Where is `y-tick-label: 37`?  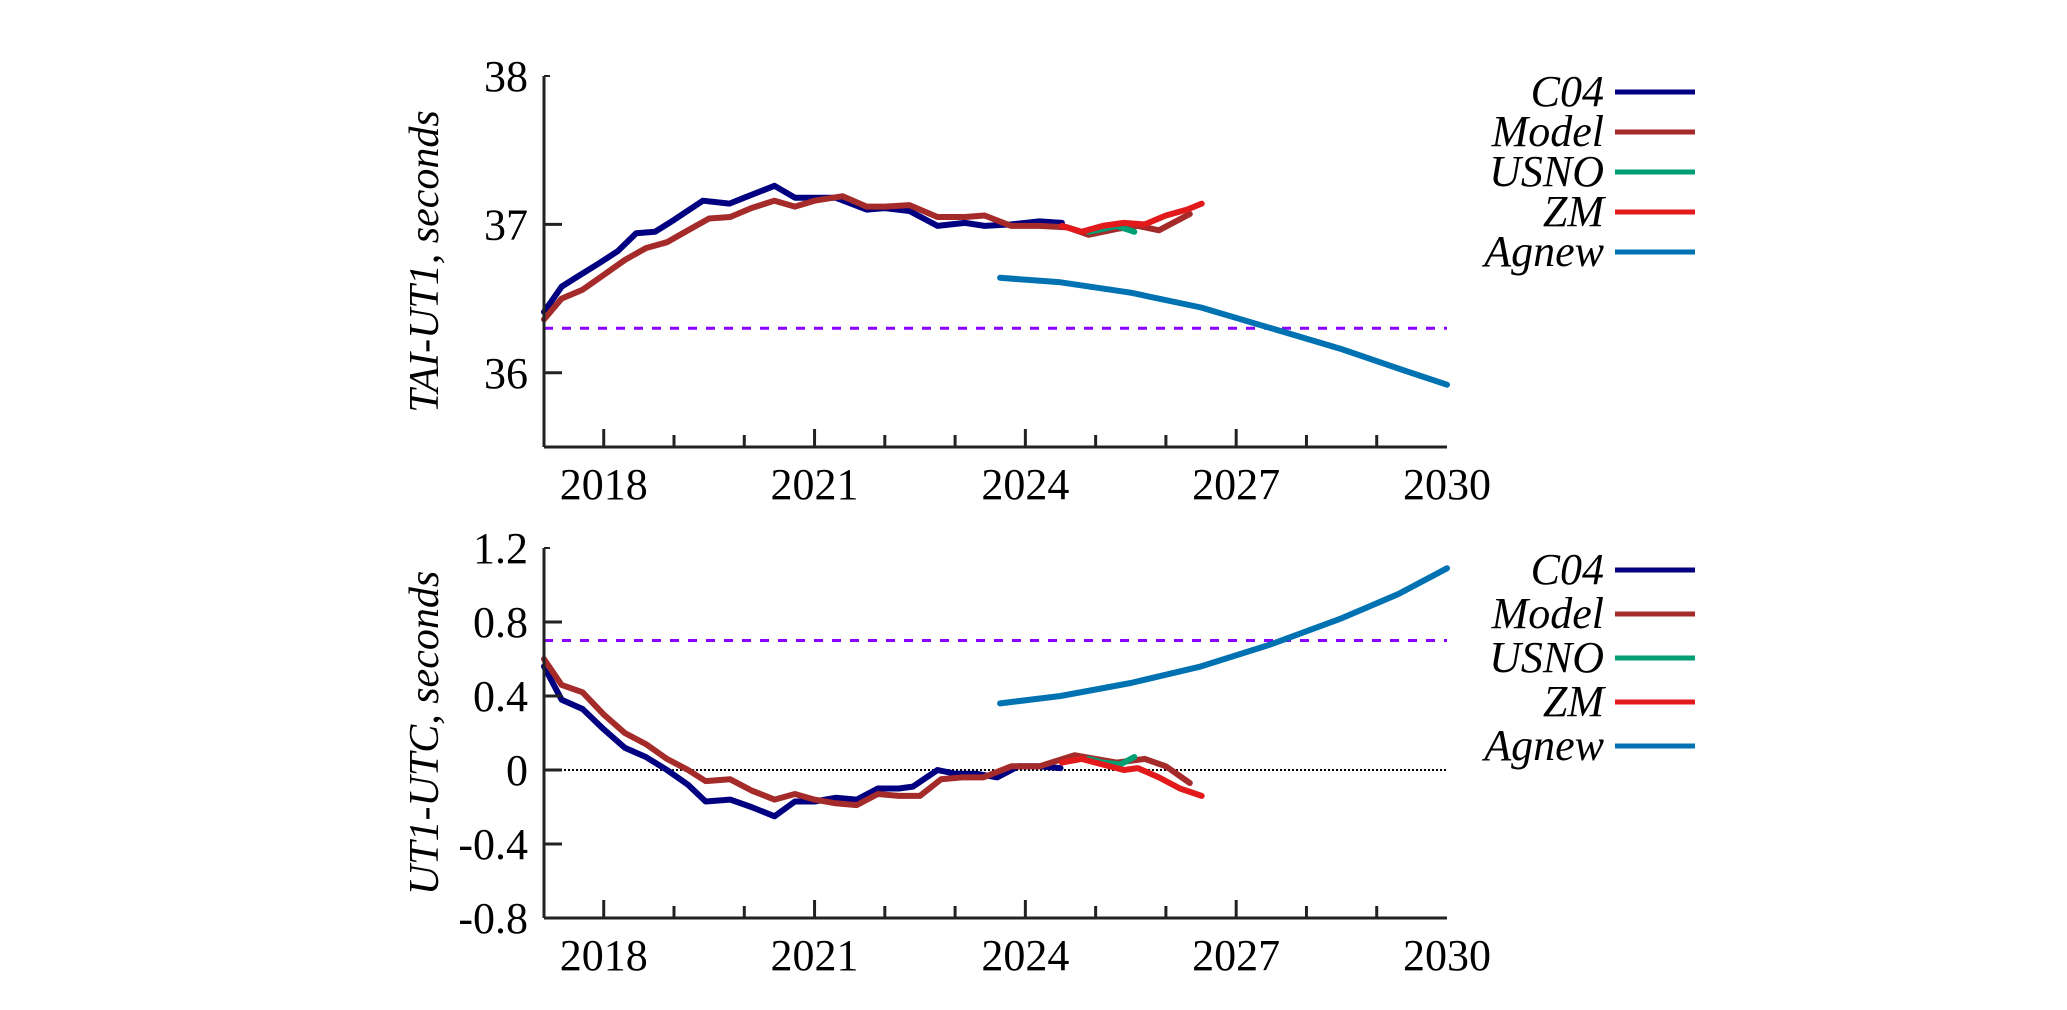
y-tick-label: 37 is located at coordinates (506, 224).